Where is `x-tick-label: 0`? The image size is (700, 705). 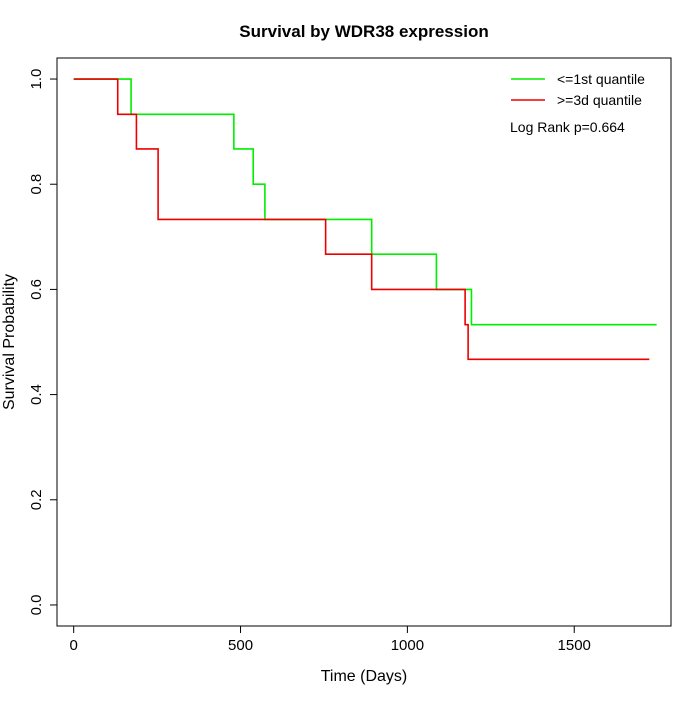
x-tick-label: 0 is located at coordinates (74, 645).